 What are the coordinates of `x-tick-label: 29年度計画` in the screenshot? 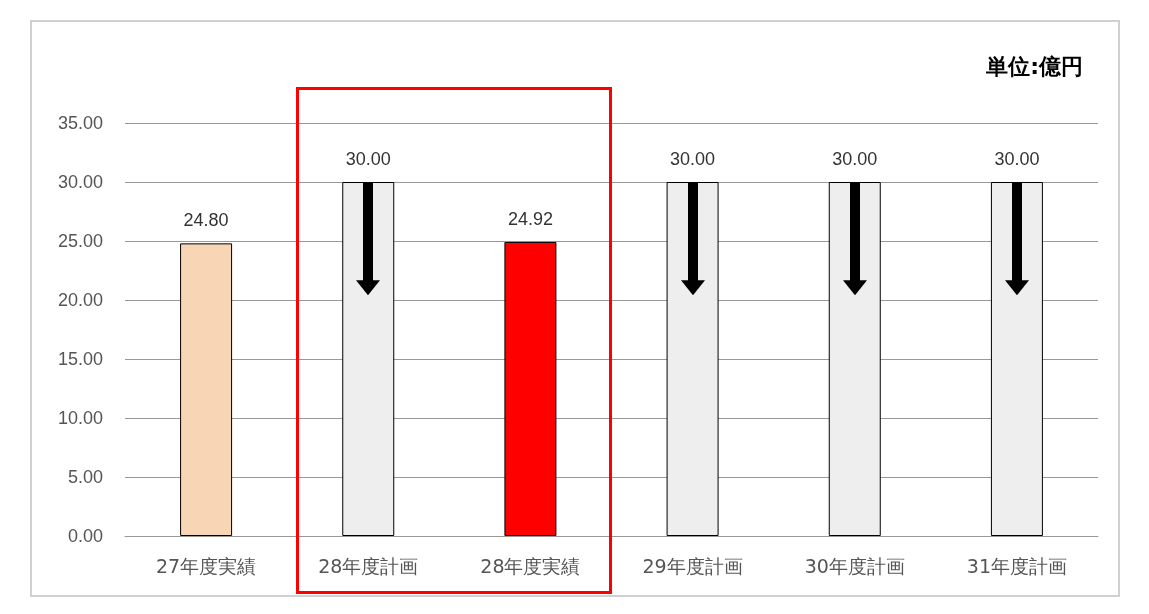 It's located at (692, 565).